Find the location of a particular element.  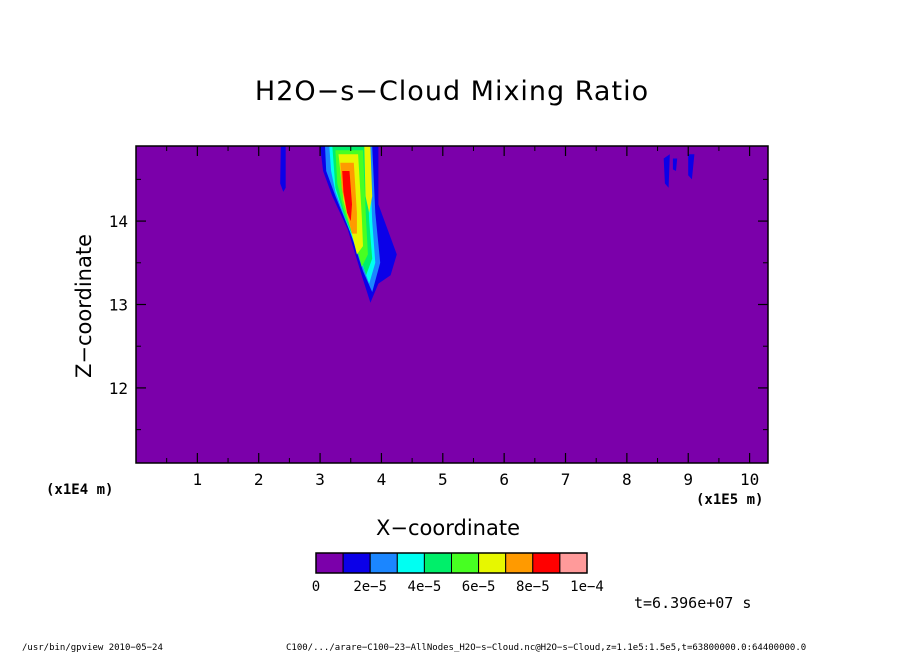

x-unit-label: (x1E5 m) is located at coordinates (730, 500).